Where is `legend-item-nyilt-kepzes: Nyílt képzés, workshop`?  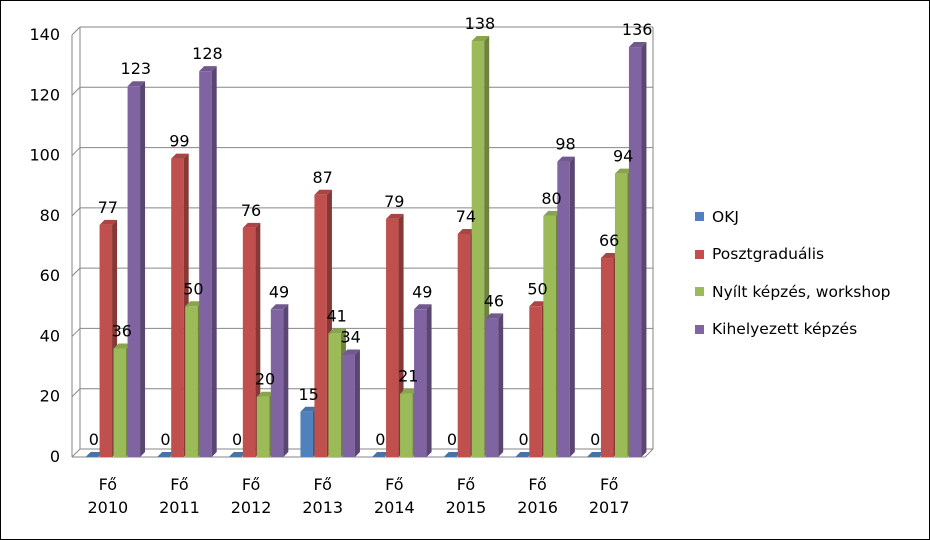 legend-item-nyilt-kepzes: Nyílt képzés, workshop is located at coordinates (810, 292).